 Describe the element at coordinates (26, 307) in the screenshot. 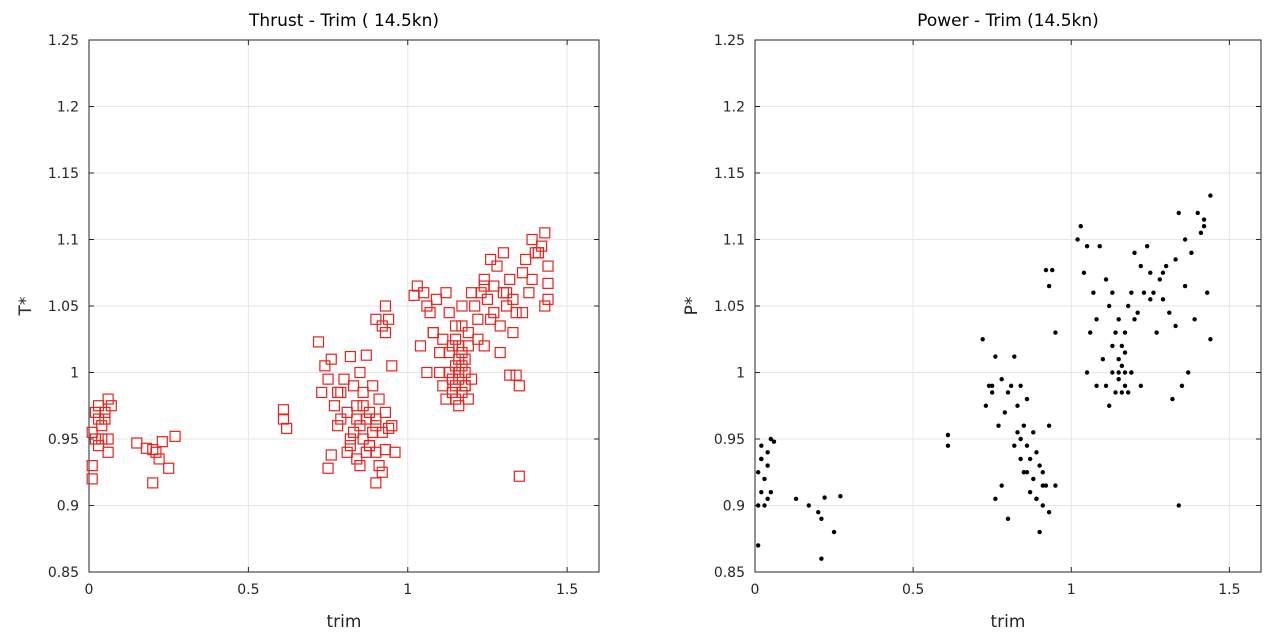

I see `y-axis-label: T*` at that location.